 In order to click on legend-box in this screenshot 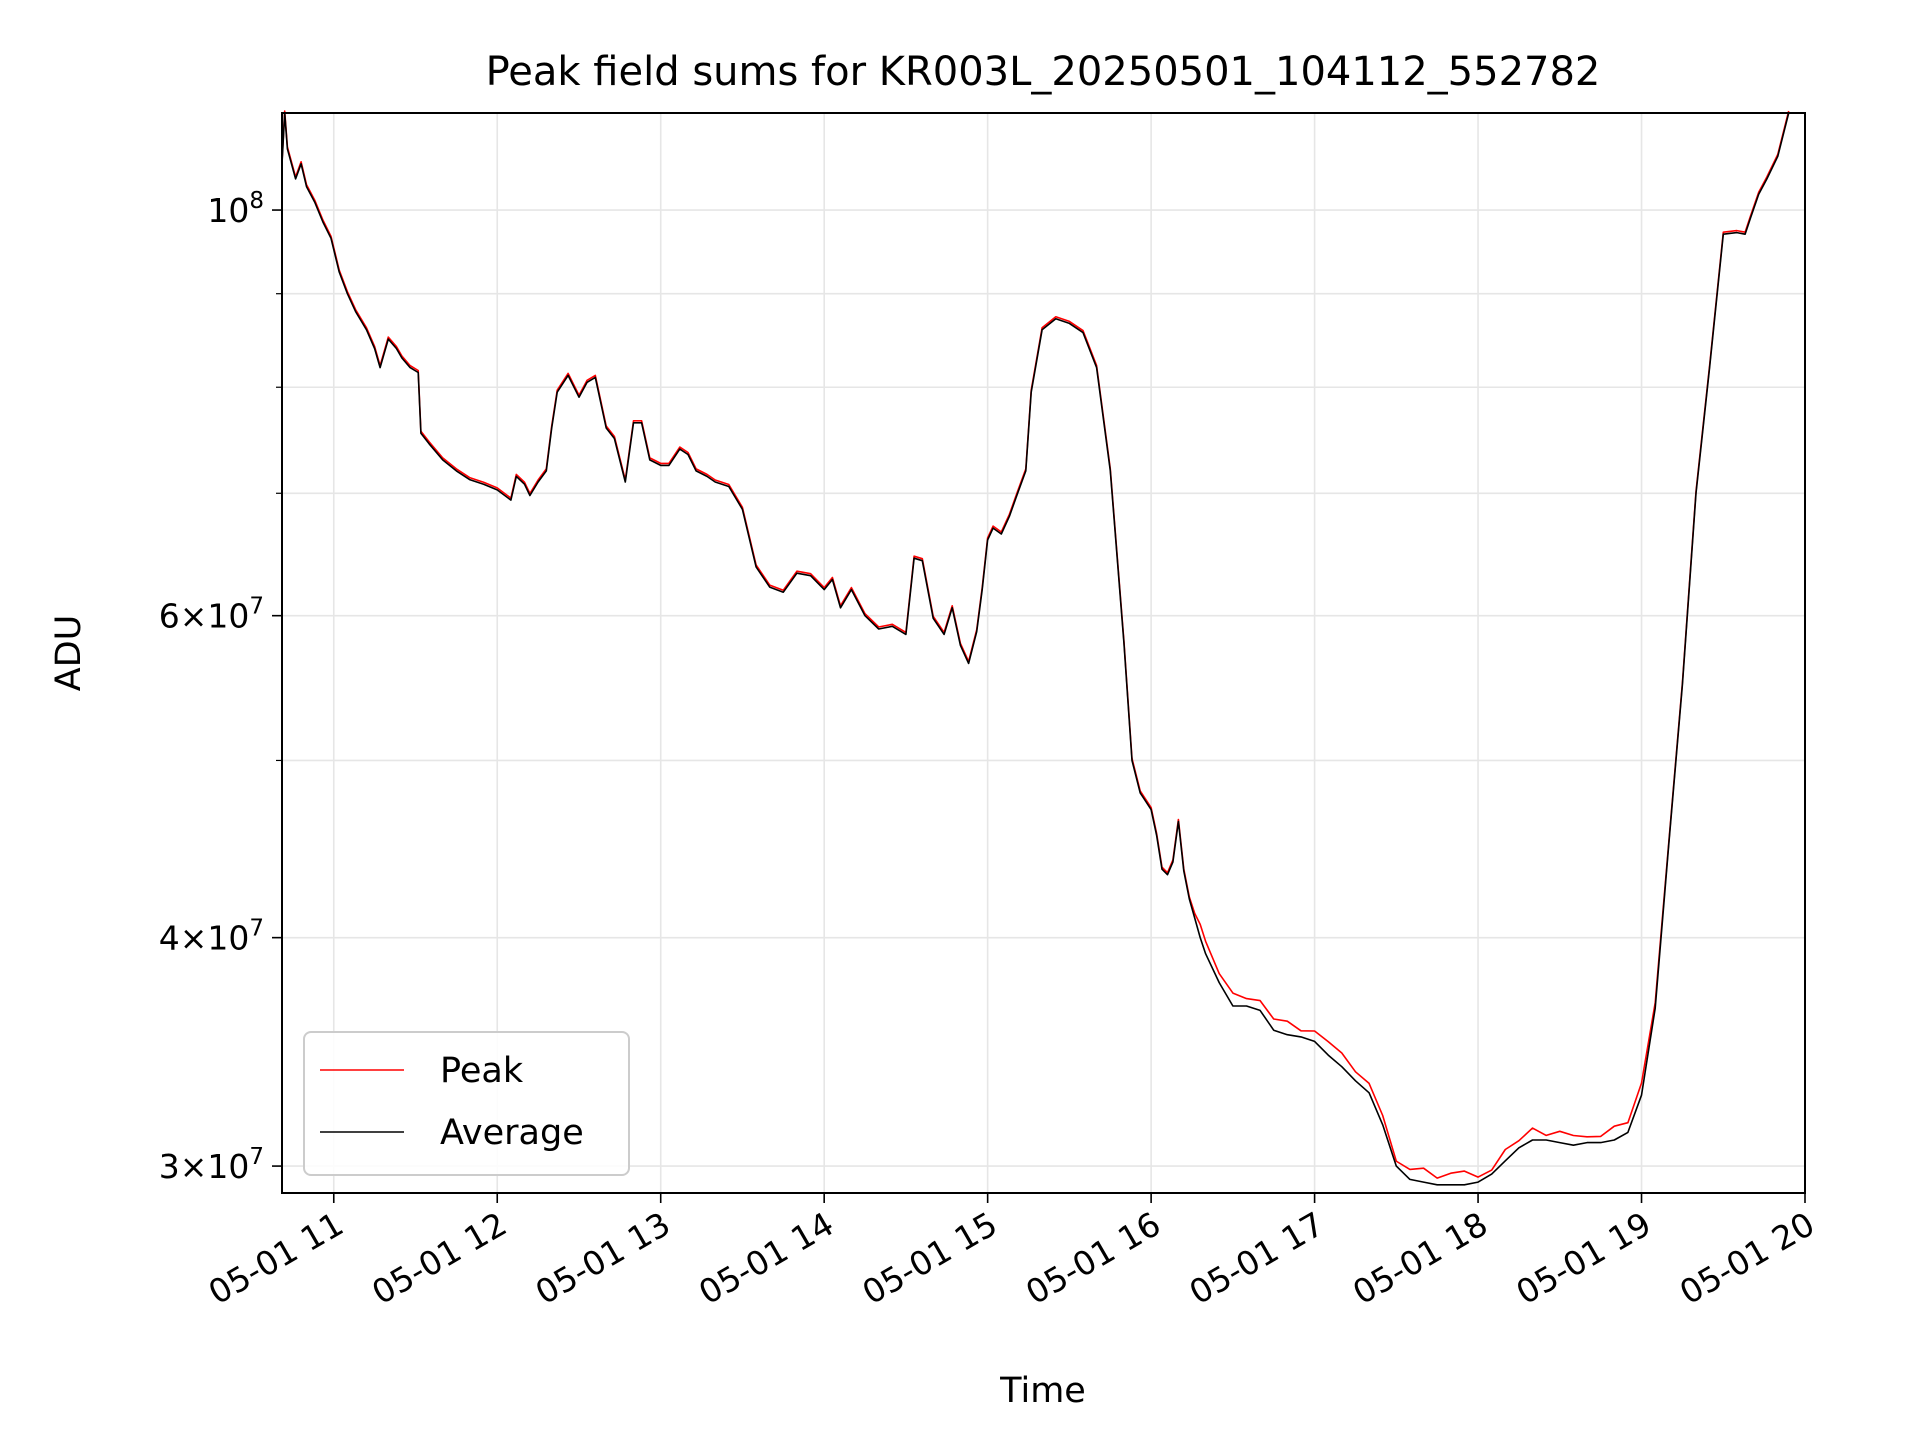, I will do `click(466, 1103)`.